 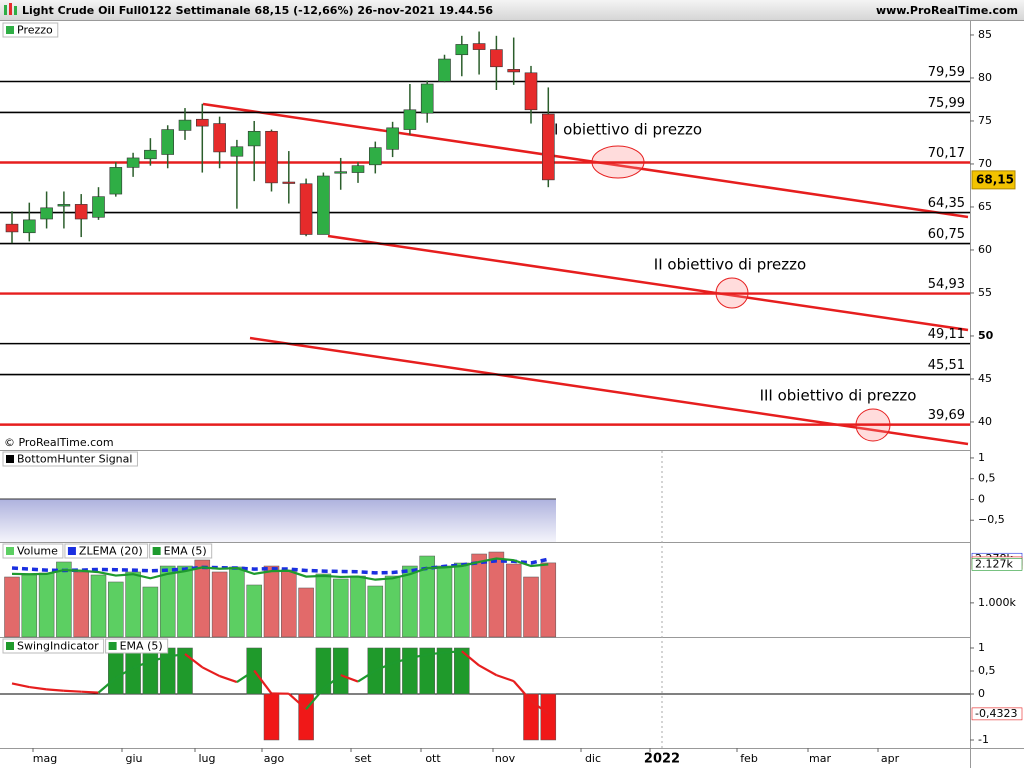 What do you see at coordinates (10, 9) in the screenshot?
I see `app-icon` at bounding box center [10, 9].